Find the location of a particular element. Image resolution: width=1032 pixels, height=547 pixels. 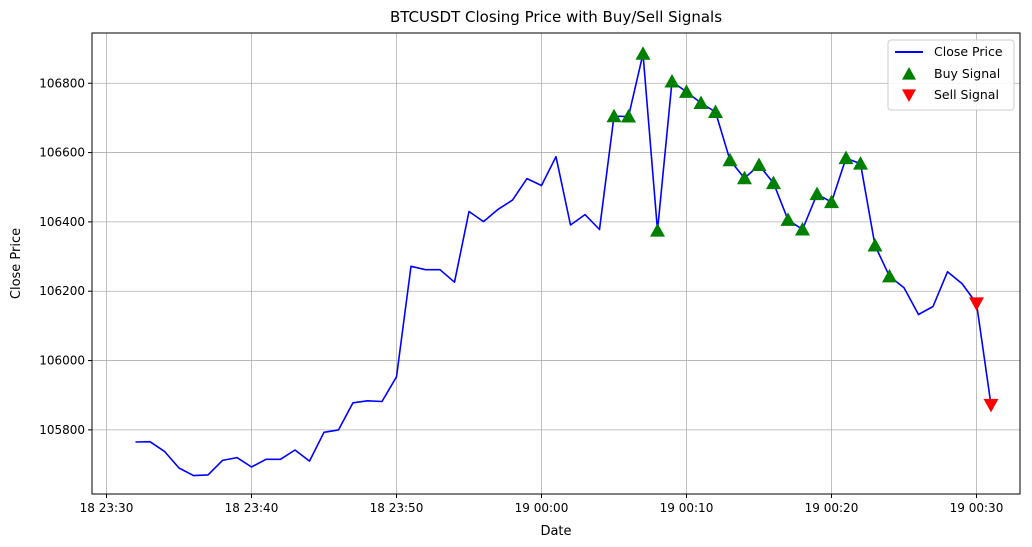

x-tick-label: 18 23:30 is located at coordinates (107, 508).